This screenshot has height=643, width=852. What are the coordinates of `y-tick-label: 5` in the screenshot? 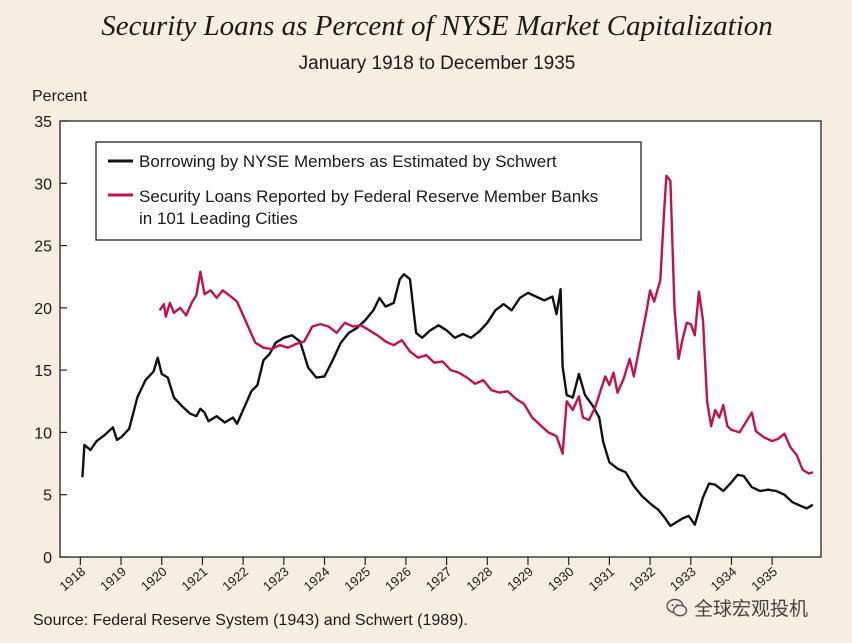 It's located at (47, 496).